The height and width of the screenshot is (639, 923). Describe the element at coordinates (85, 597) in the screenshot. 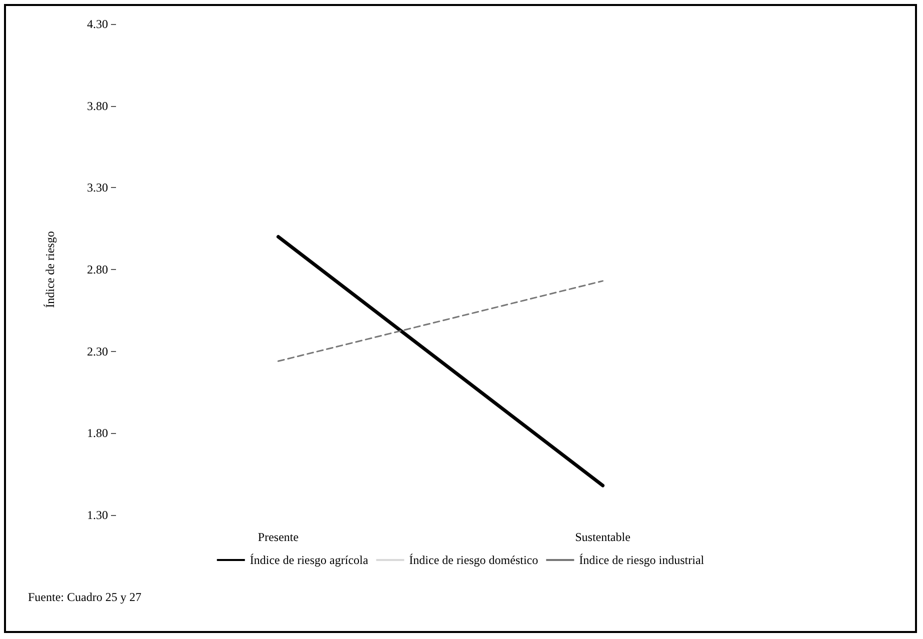

I see `source-note: Fuente: Cuadro 25 y 27` at that location.